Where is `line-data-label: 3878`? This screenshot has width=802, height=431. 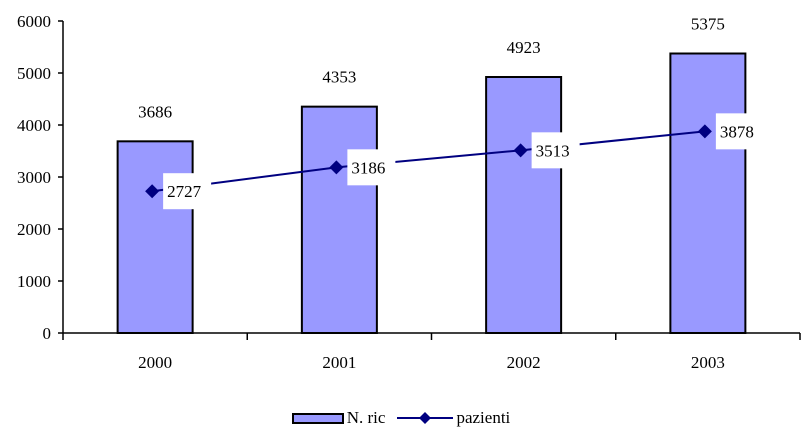
line-data-label: 3878 is located at coordinates (737, 131).